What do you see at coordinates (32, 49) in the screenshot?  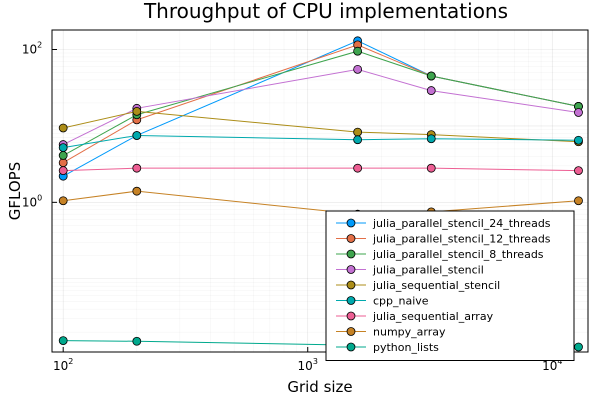 I see `y-tick-label: 10²` at bounding box center [32, 49].